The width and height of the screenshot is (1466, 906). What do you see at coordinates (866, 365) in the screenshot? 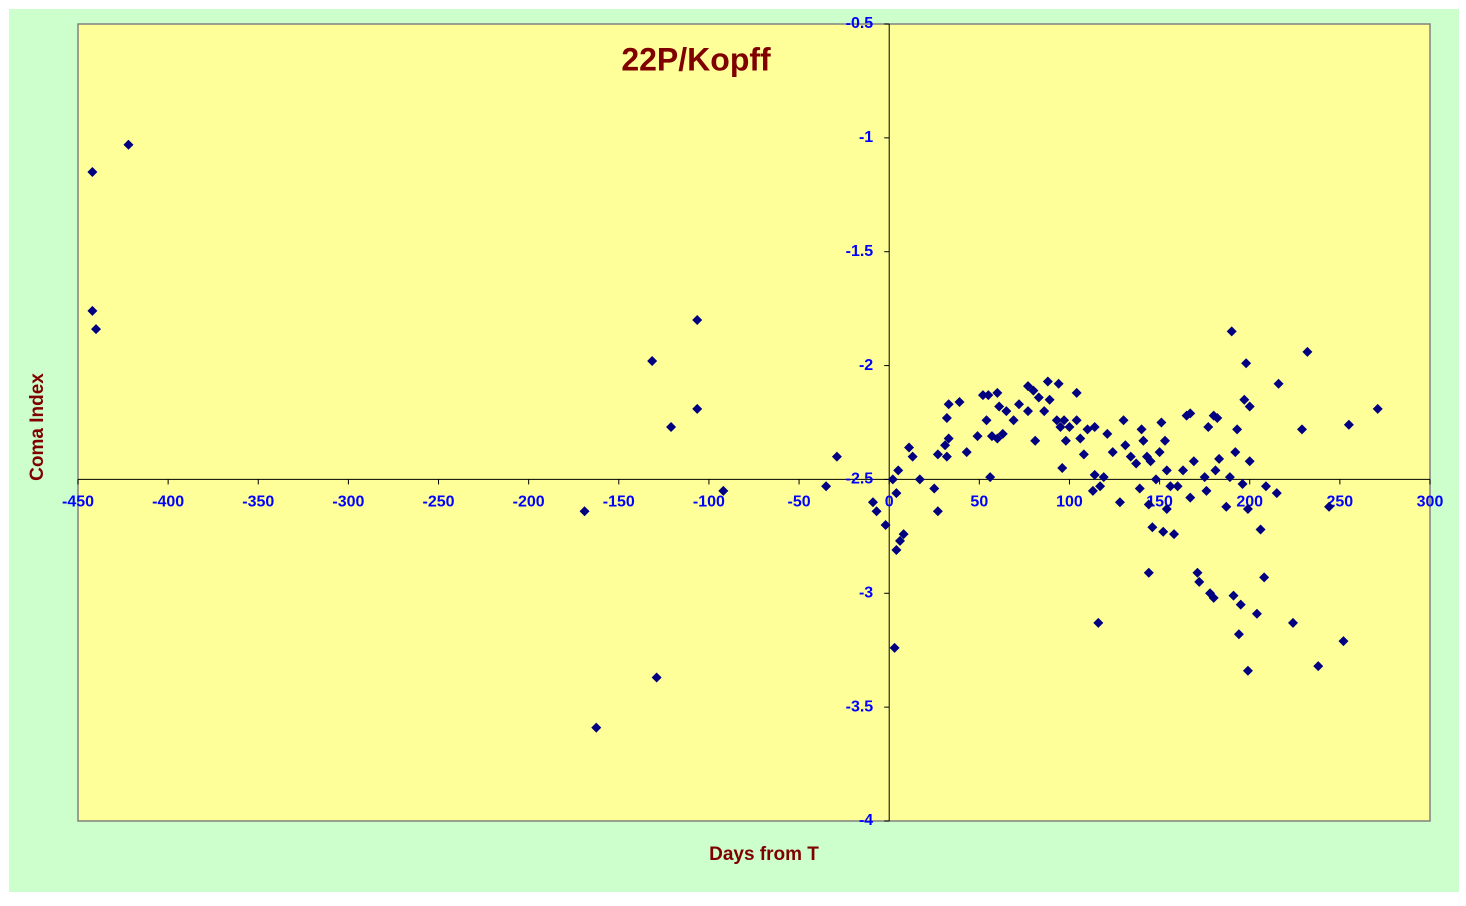
I see `y-tick-label: -2` at bounding box center [866, 365].